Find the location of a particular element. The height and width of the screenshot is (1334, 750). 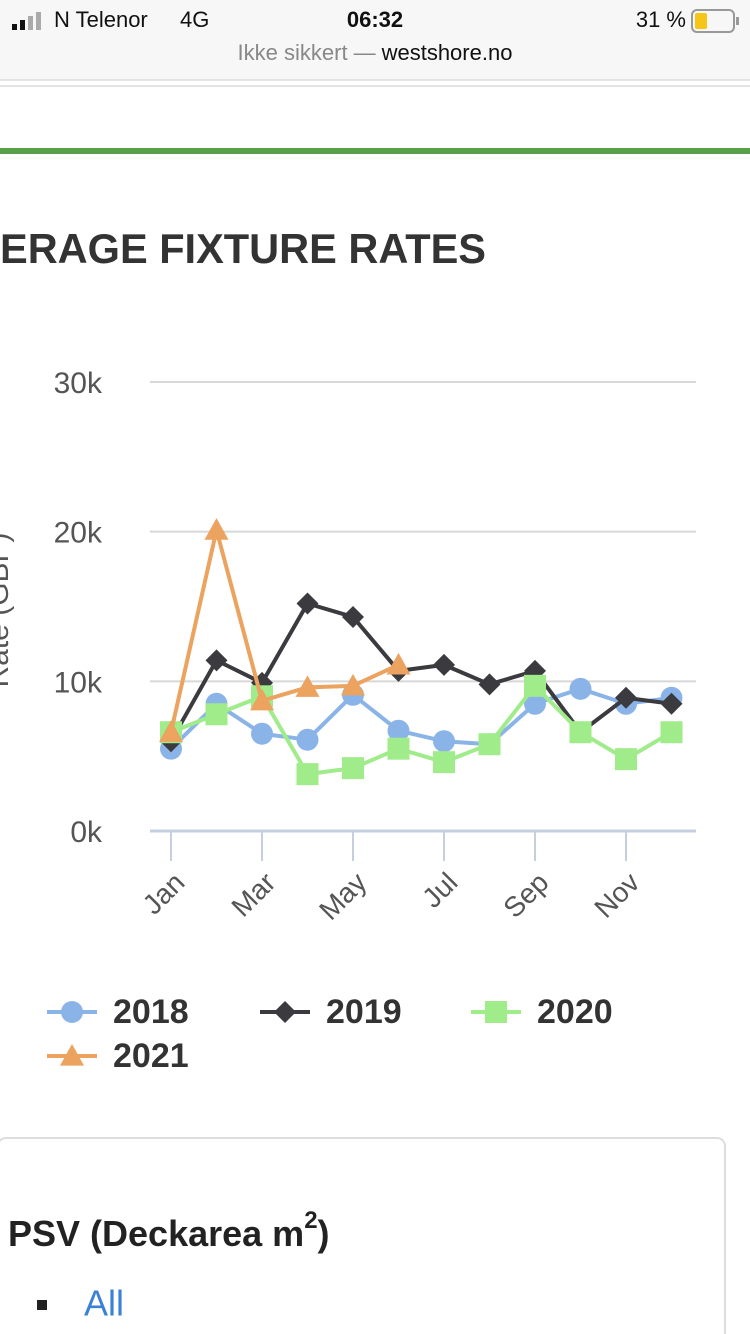

y-tick-label: 0k is located at coordinates (86, 832).